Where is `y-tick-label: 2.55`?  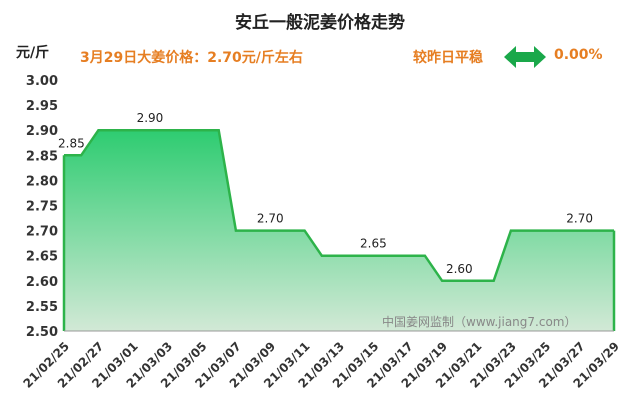
y-tick-label: 2.55 is located at coordinates (42, 307).